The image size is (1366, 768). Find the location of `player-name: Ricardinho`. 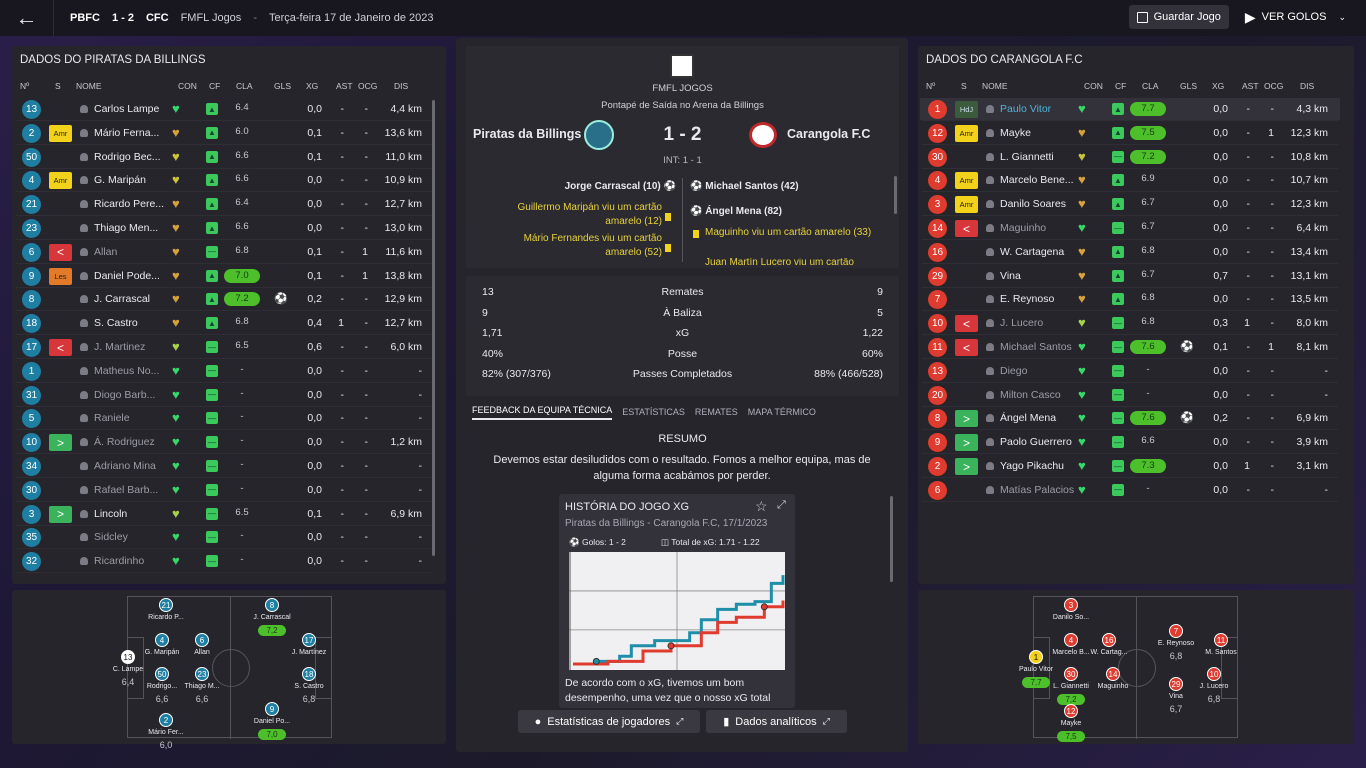

player-name: Ricardinho is located at coordinates (125, 561).